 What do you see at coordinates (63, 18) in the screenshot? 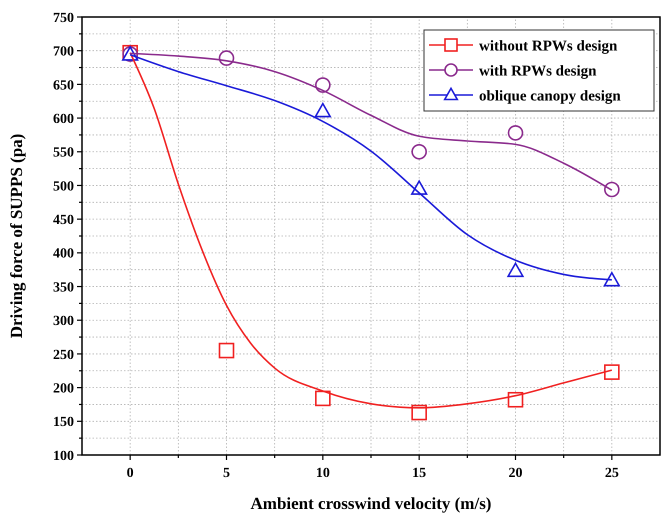
I see `y-tick-label: 750` at bounding box center [63, 18].